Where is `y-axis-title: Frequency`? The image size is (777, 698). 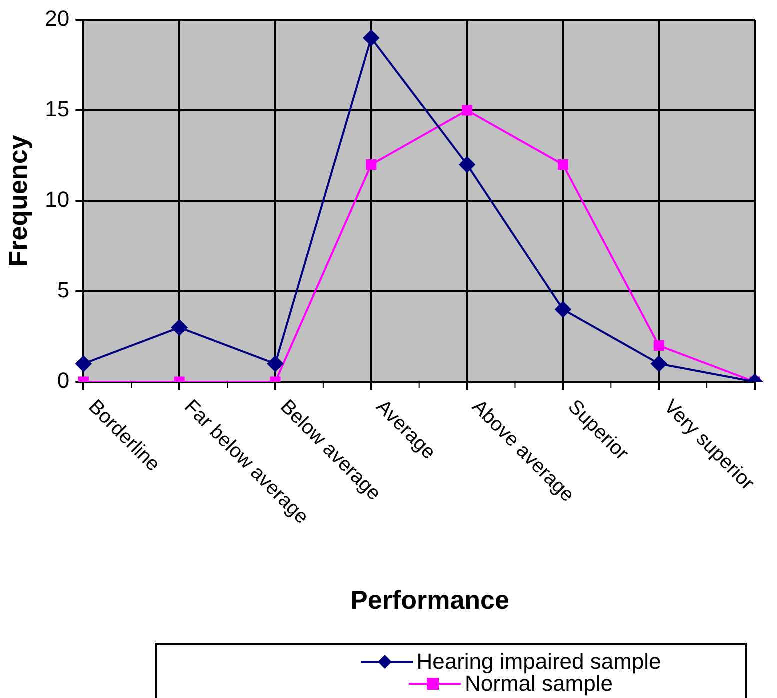 y-axis-title: Frequency is located at coordinates (17, 200).